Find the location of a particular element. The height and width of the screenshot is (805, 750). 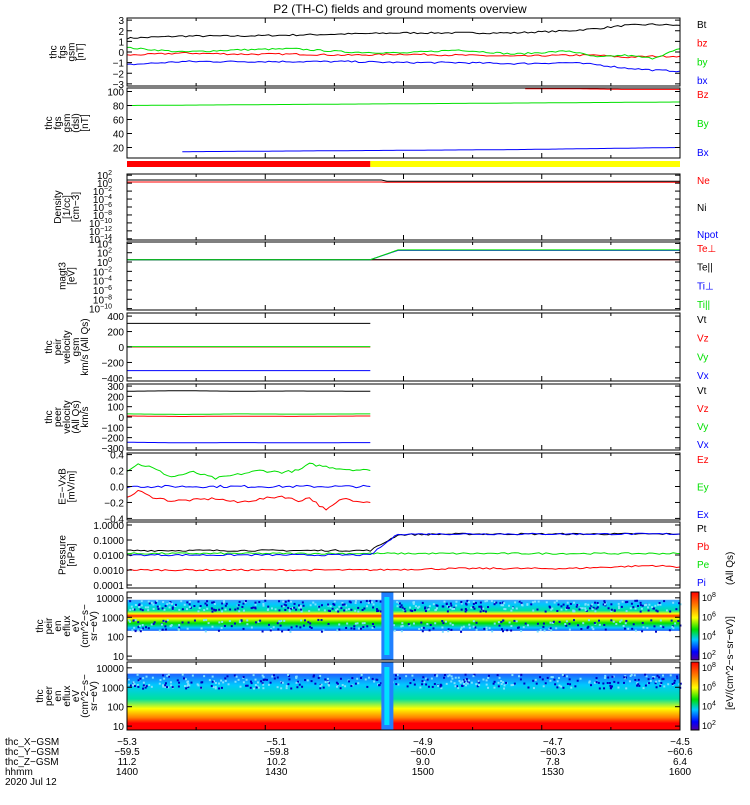

y-tick-label: 80 is located at coordinates (119, 107).